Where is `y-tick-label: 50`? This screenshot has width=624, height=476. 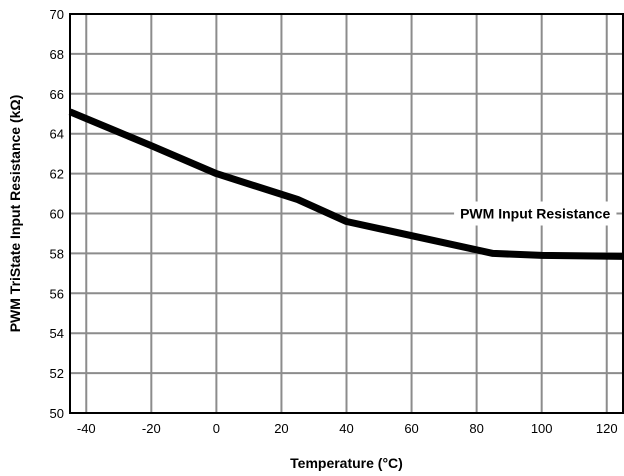
y-tick-label: 50 is located at coordinates (57, 413).